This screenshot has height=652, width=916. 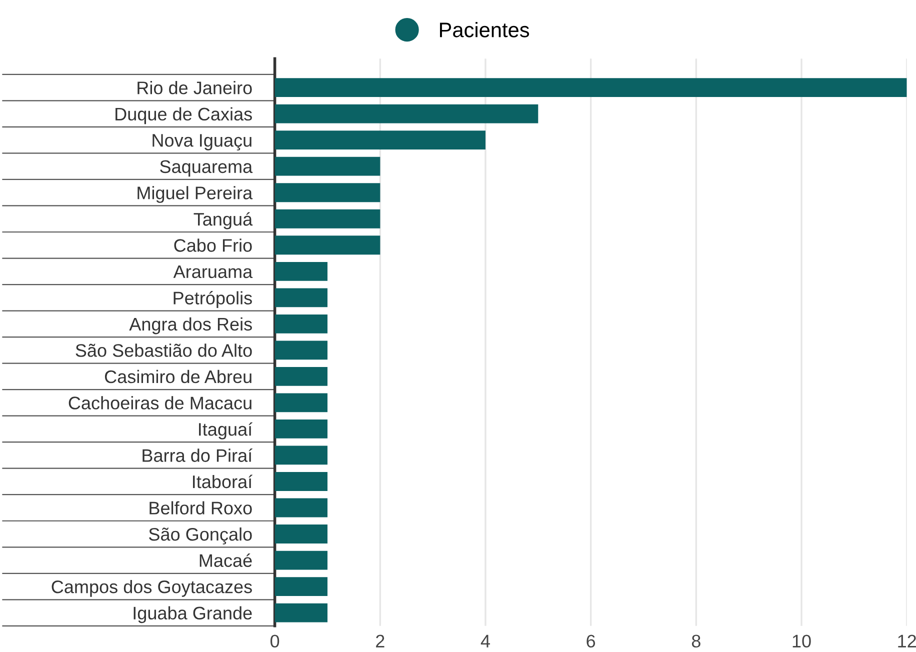 What do you see at coordinates (591, 641) in the screenshot?
I see `x-tick-label: 6` at bounding box center [591, 641].